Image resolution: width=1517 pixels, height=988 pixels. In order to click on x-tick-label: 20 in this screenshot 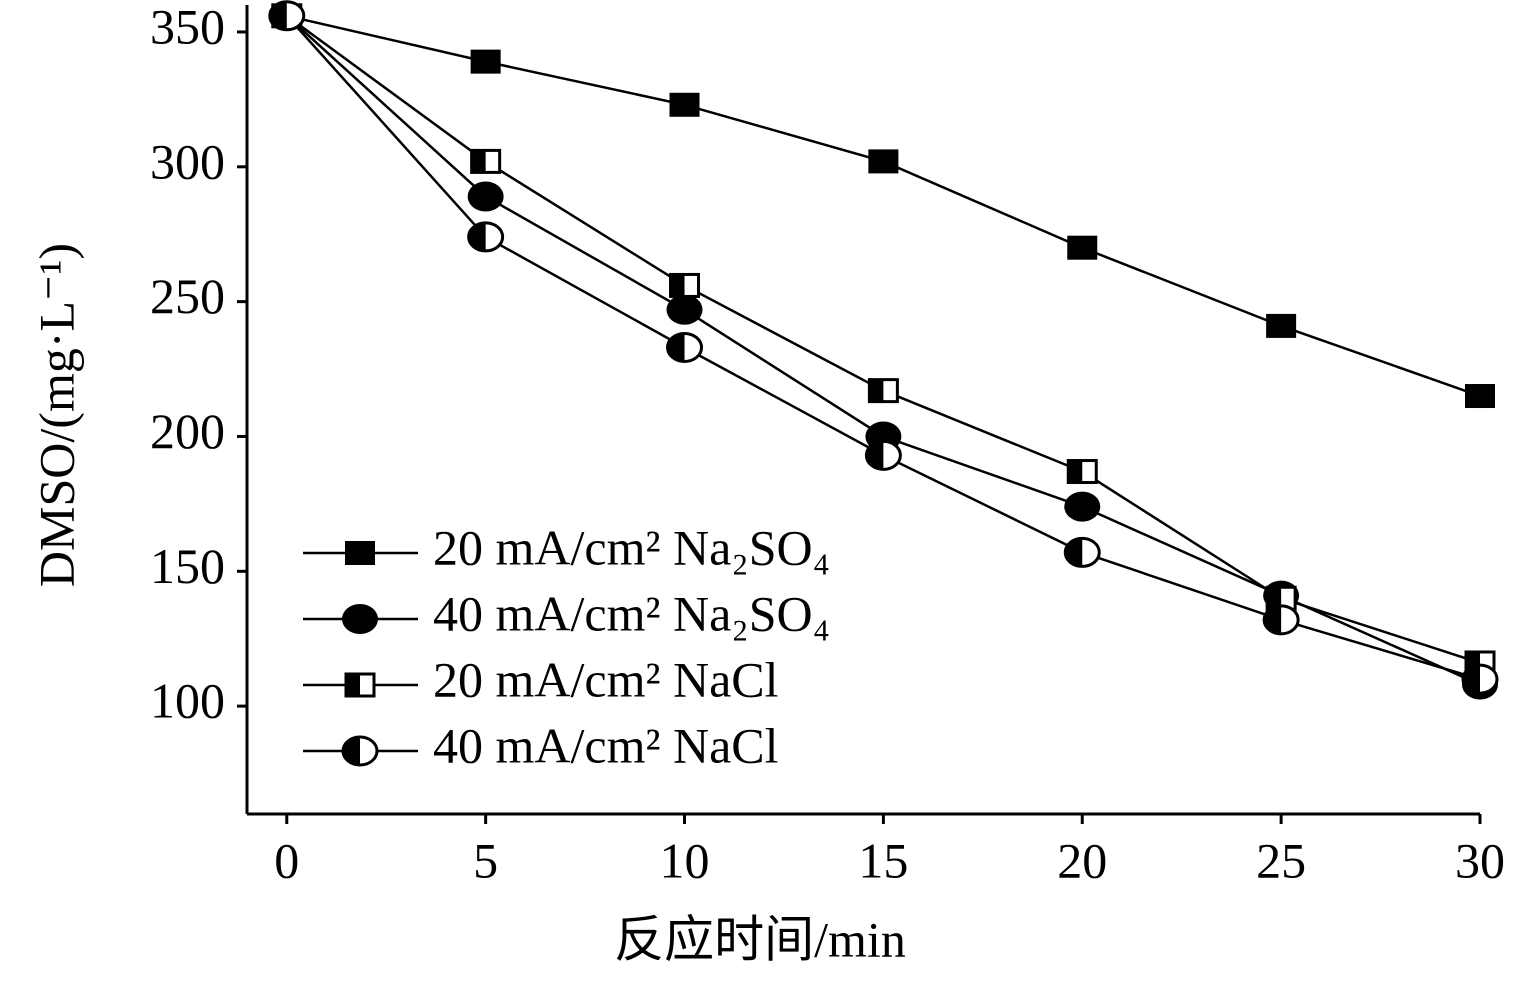, I will do `click(1082, 860)`.